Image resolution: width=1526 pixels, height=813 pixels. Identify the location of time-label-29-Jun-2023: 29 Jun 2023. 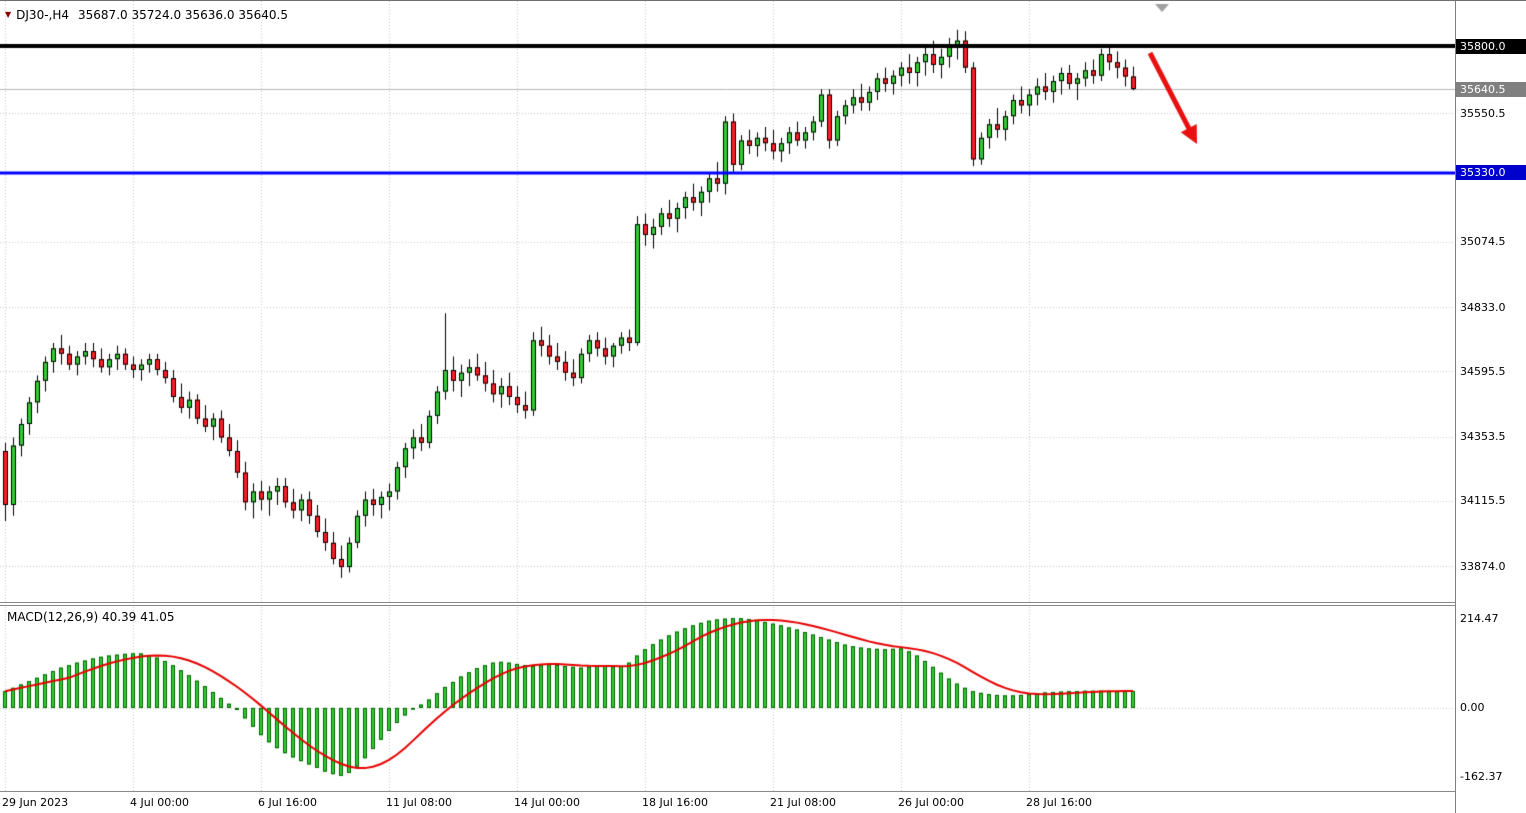
(35, 802).